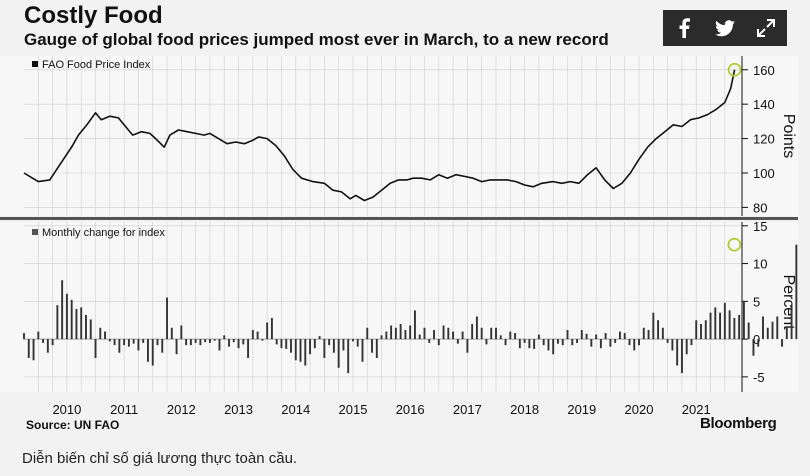  Describe the element at coordinates (96, 65) in the screenshot. I see `legend-label-line: FAO Food Price Index` at that location.